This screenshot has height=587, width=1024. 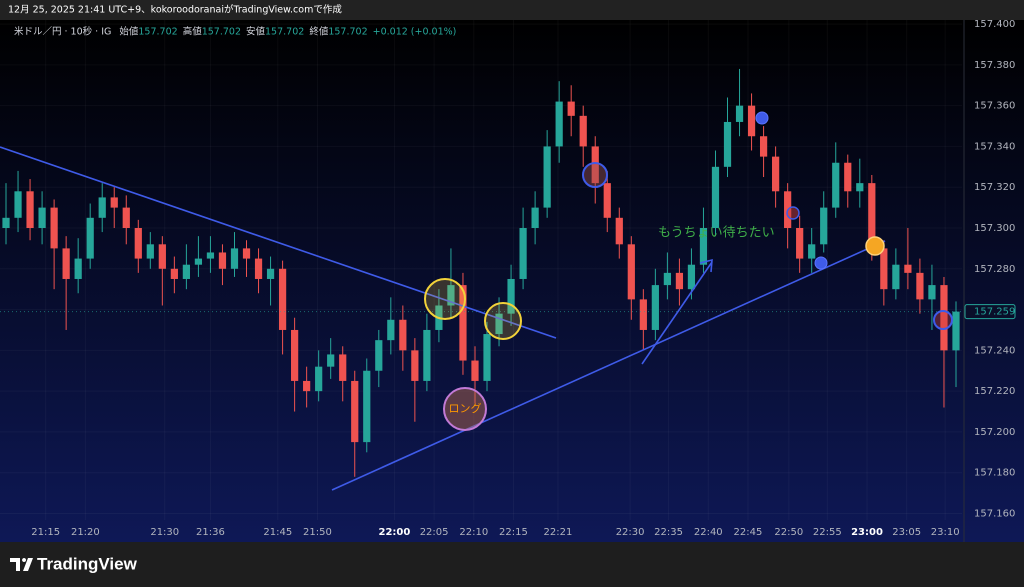 What do you see at coordinates (994, 228) in the screenshot?
I see `y-tick-label: 157.300` at bounding box center [994, 228].